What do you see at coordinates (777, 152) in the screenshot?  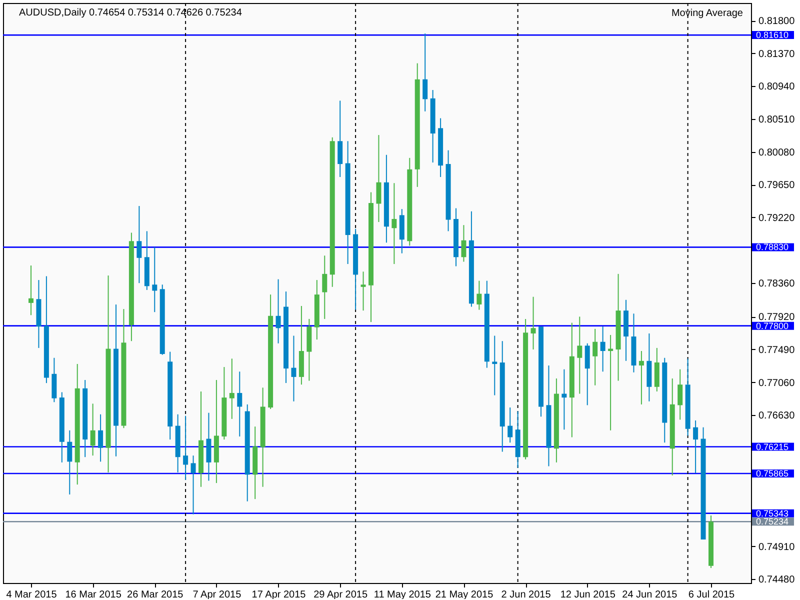 I see `y-tick-label: 0.80080` at bounding box center [777, 152].